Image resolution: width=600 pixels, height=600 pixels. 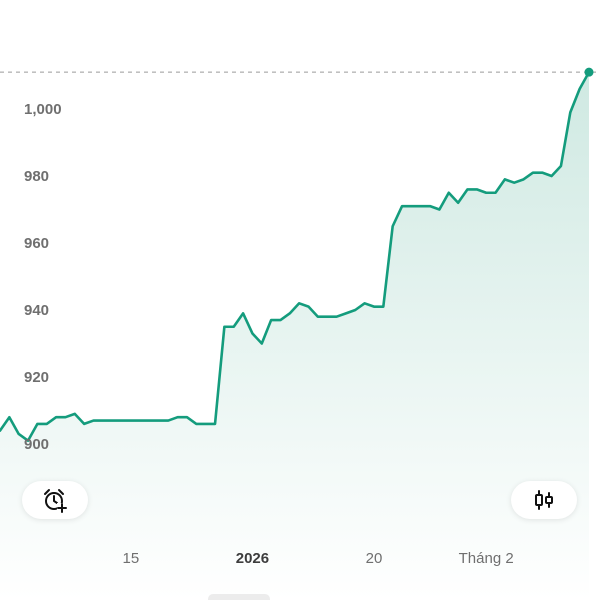 I want to click on x-tick-label: 2026, so click(x=252, y=558).